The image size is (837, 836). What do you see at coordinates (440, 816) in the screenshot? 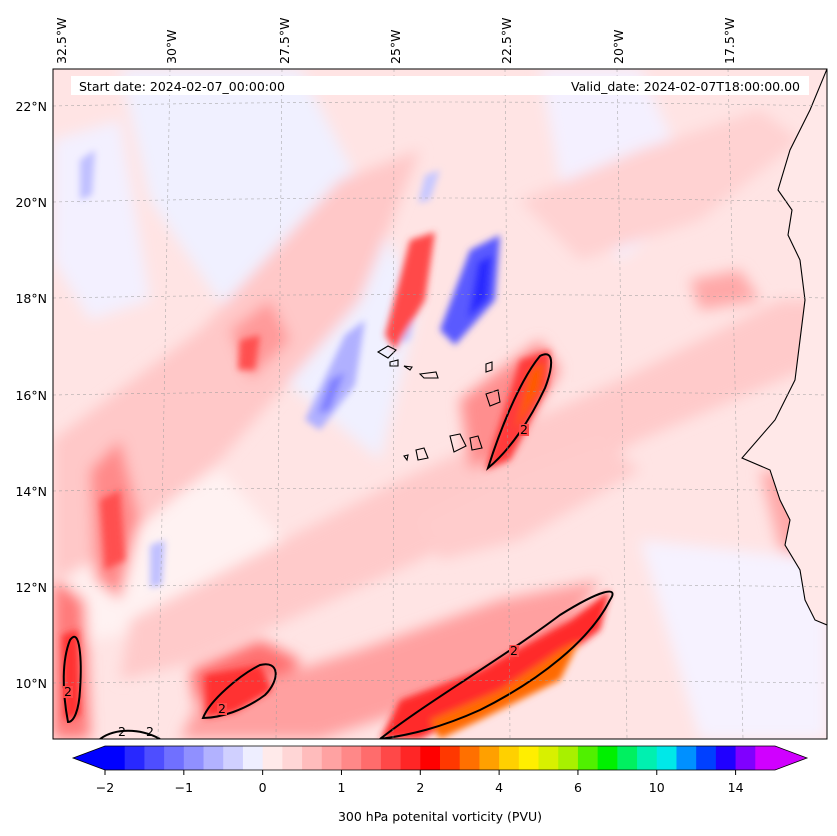
I see `colorbar-title: 300 hPa potenital vorticity (PVU)` at bounding box center [440, 816].